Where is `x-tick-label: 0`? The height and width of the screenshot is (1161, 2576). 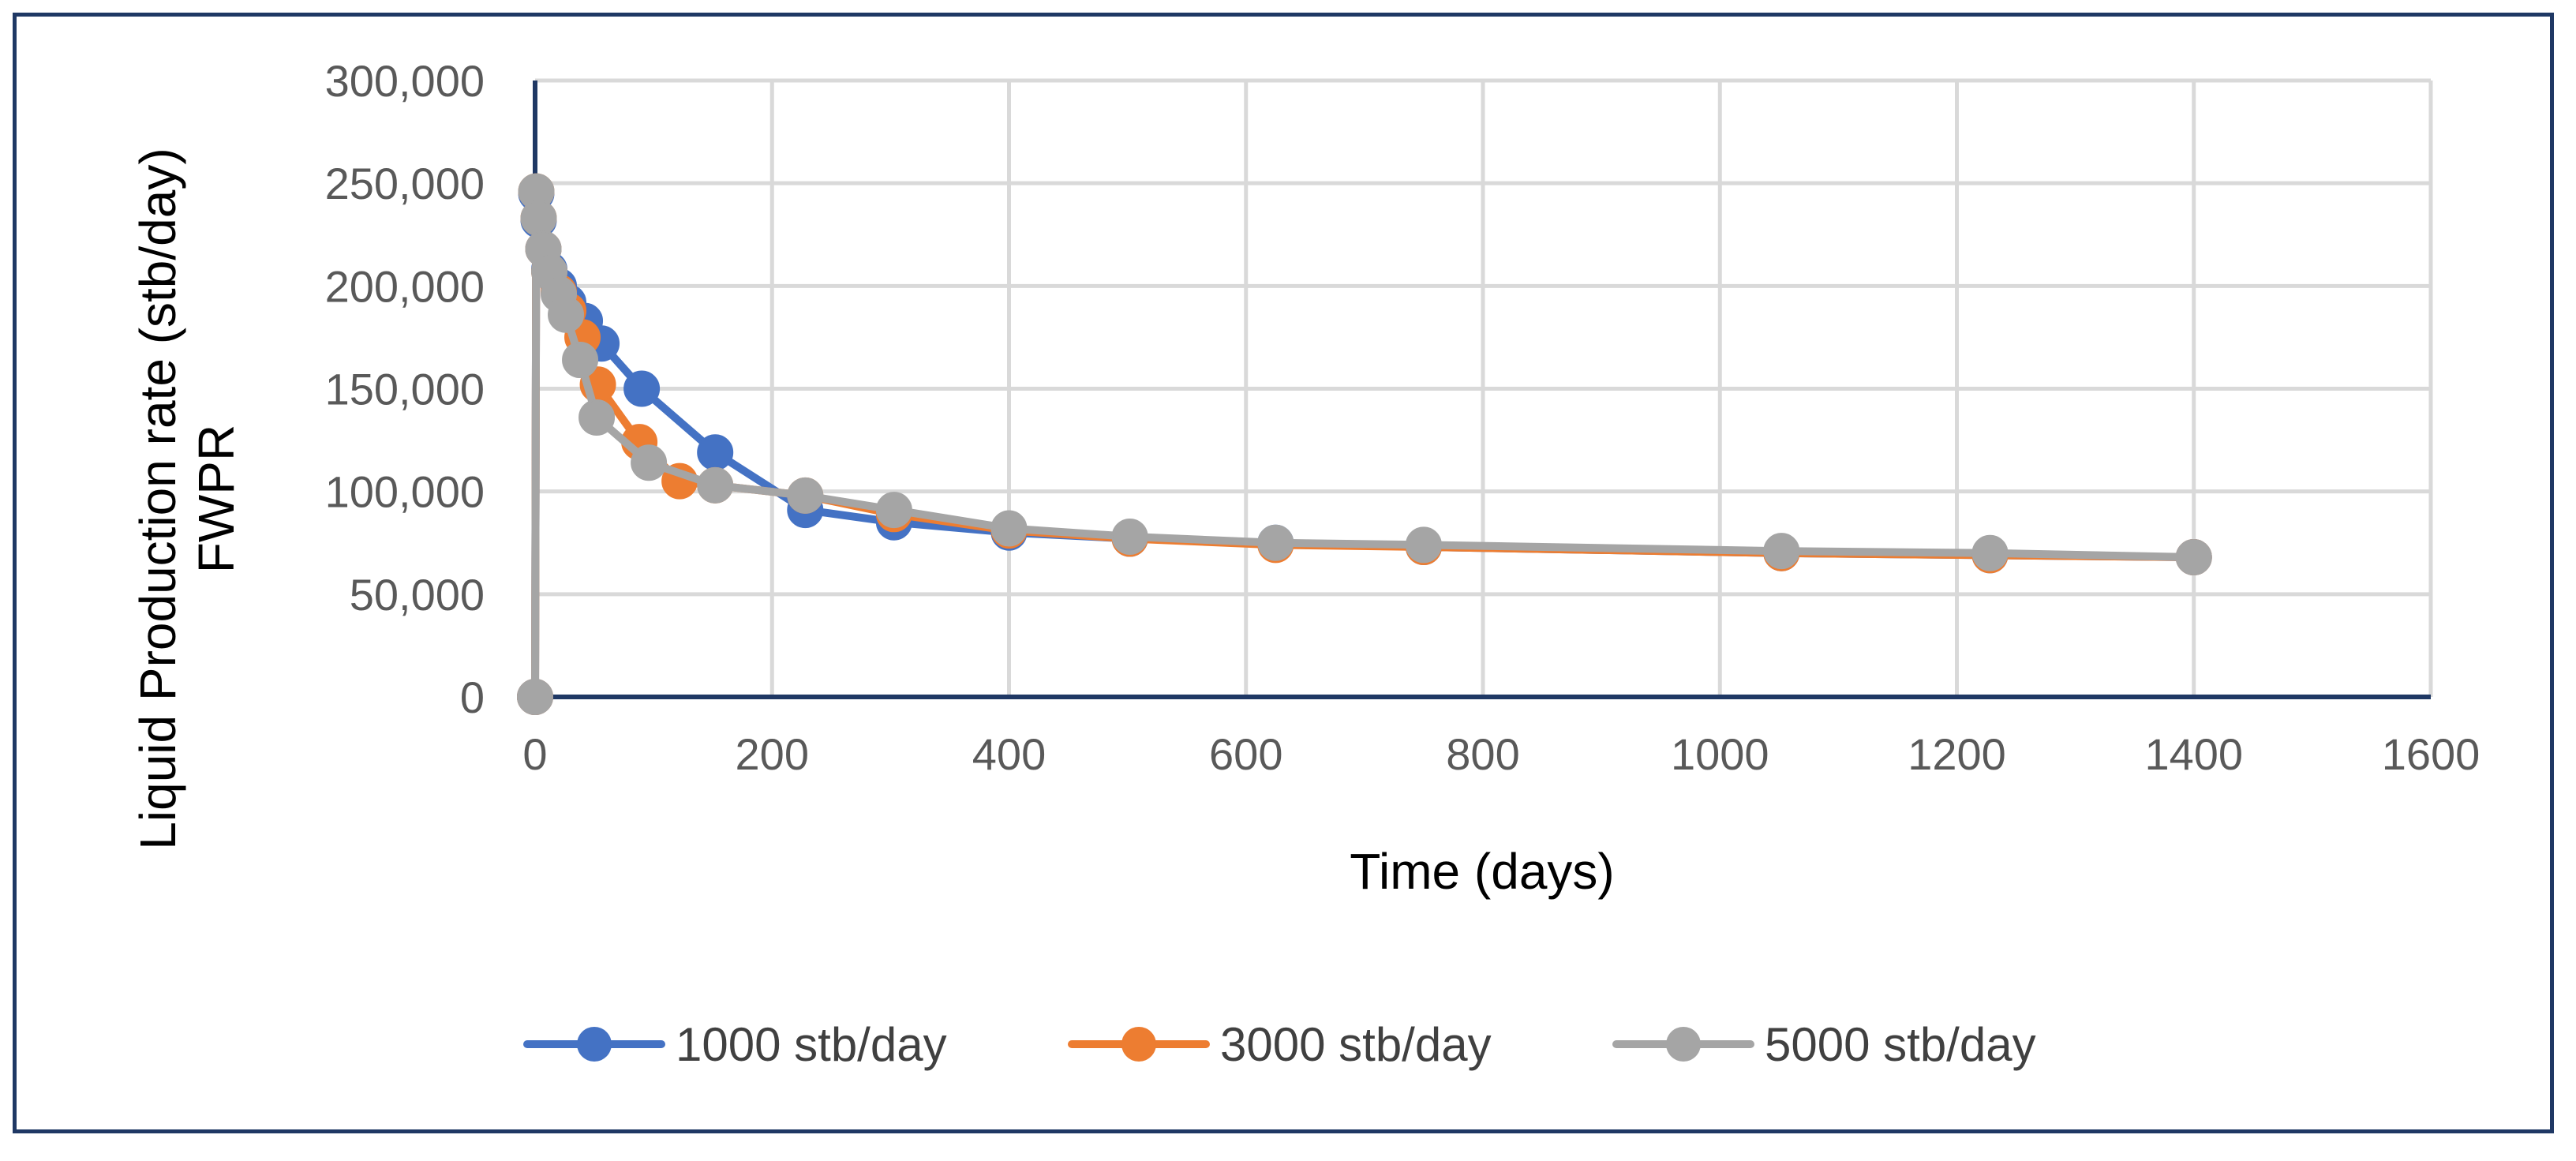
x-tick-label: 0 is located at coordinates (534, 754).